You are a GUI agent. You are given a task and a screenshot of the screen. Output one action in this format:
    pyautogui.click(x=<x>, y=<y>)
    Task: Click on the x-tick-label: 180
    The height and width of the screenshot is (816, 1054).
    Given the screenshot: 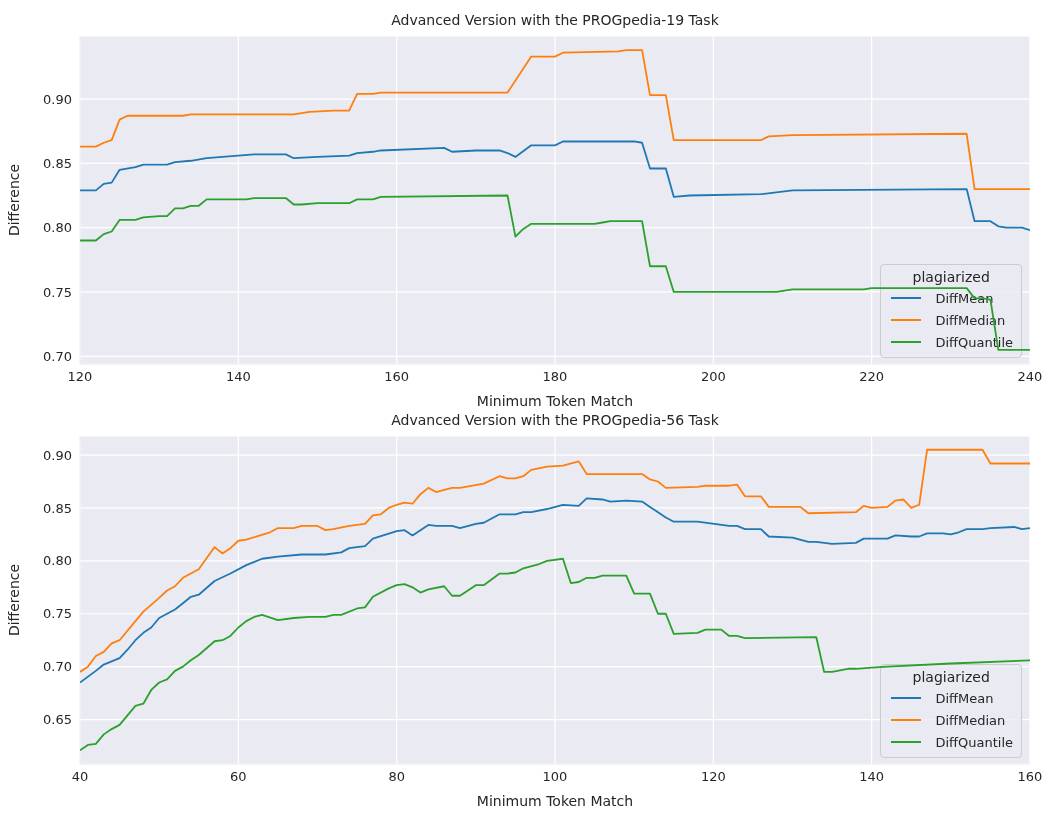 What is the action you would take?
    pyautogui.click(x=555, y=377)
    